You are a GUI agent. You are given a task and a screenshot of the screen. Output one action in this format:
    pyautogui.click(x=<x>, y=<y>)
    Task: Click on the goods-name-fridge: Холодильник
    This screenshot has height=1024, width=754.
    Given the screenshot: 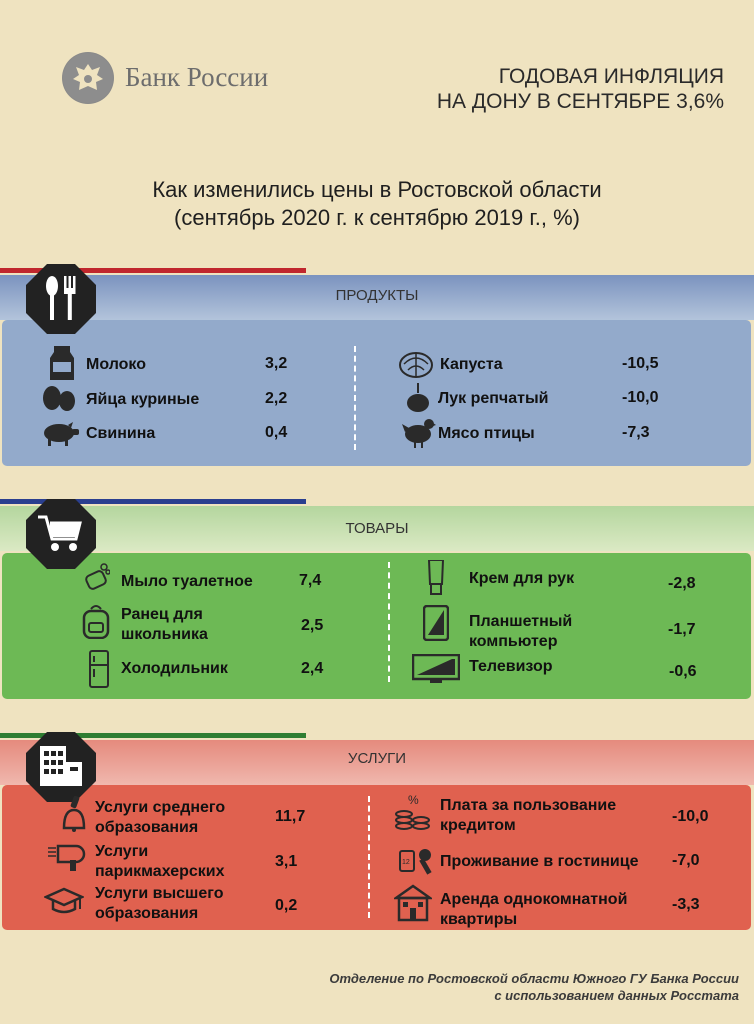 What is the action you would take?
    pyautogui.click(x=174, y=669)
    